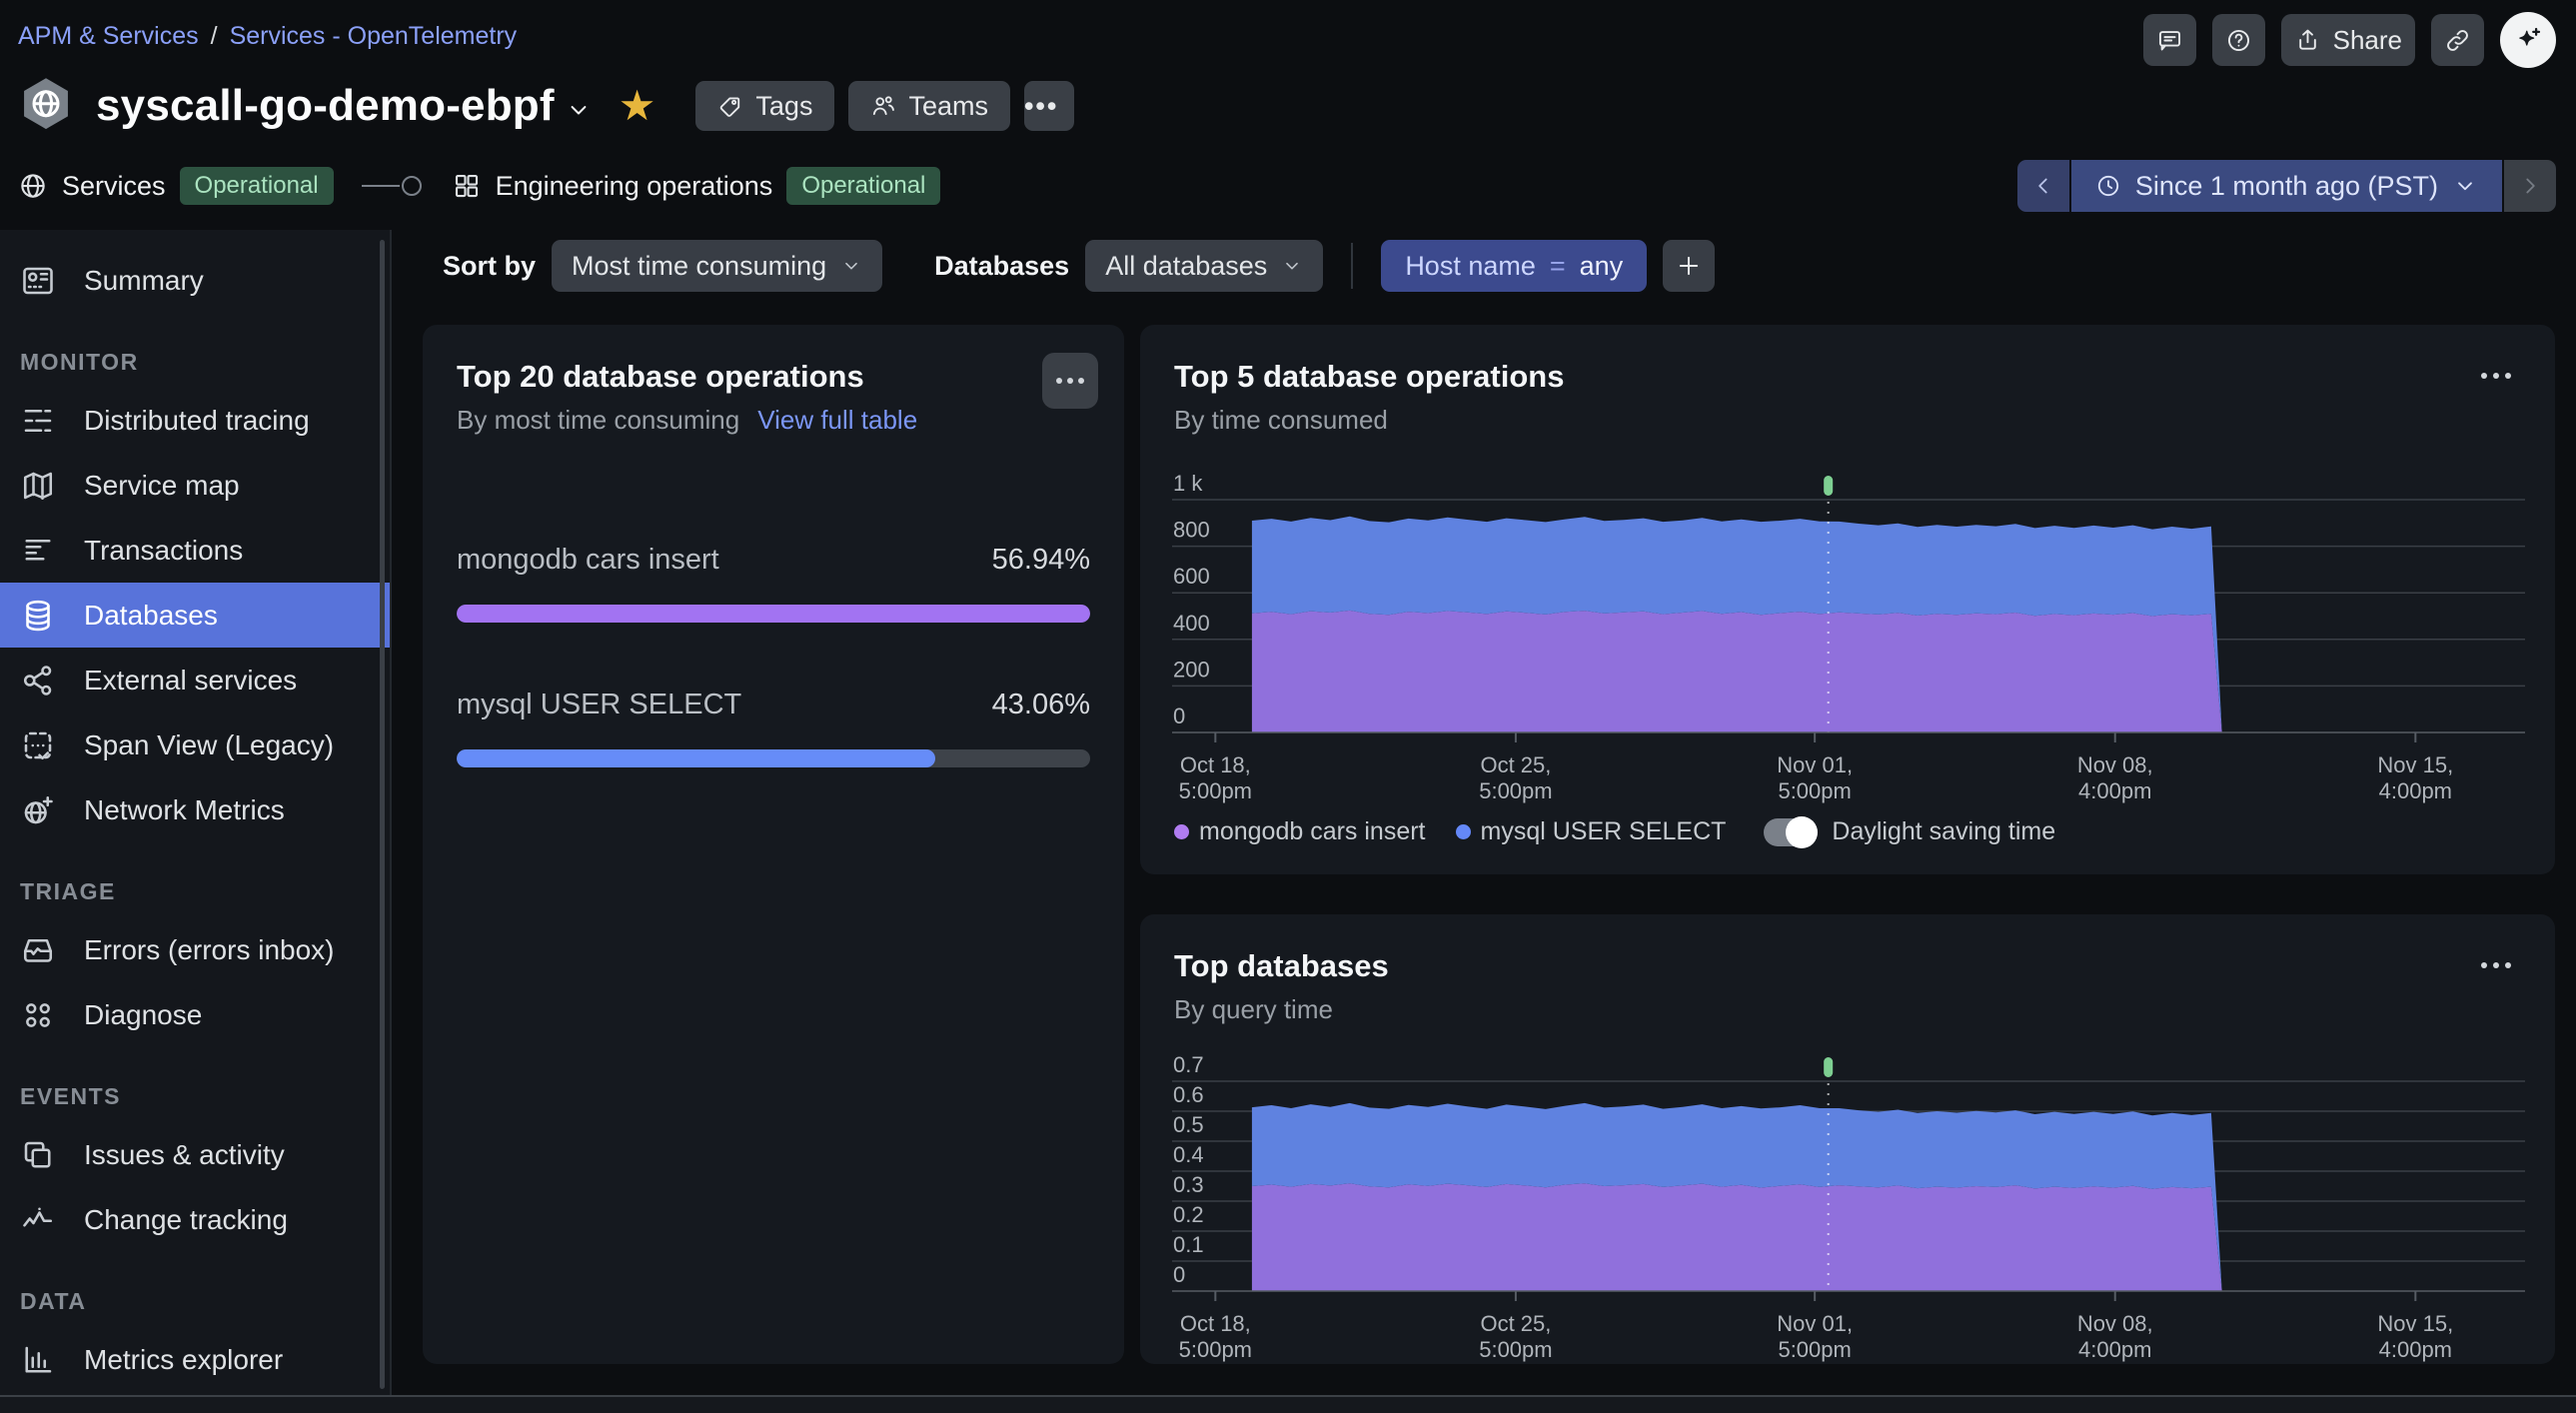  I want to click on errors-inbox-icon, so click(38, 950).